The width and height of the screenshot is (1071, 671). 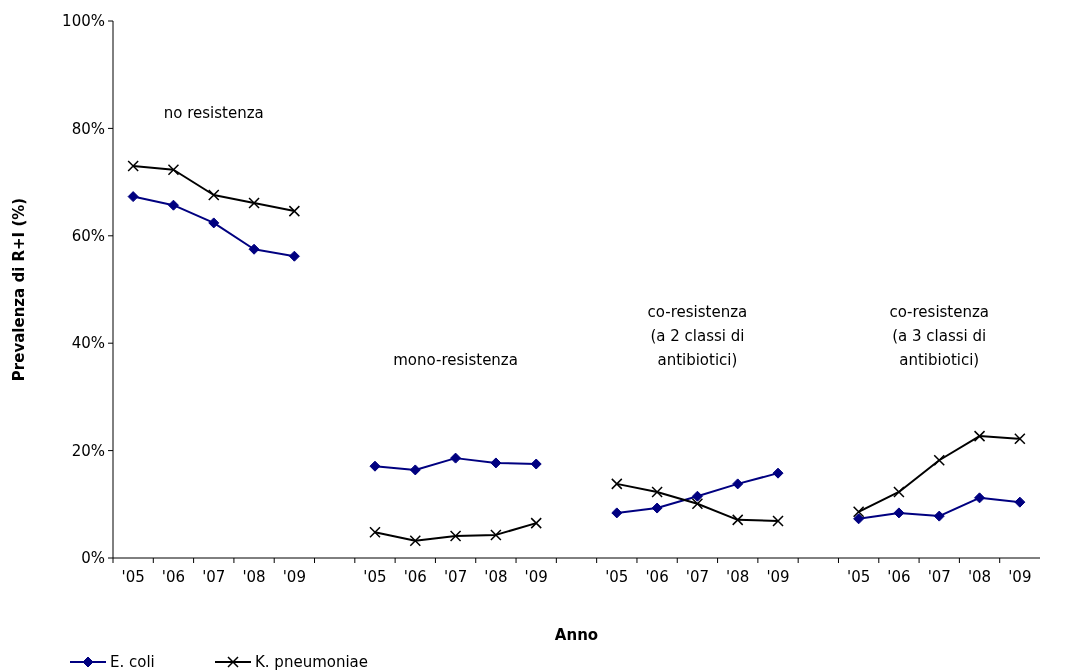 What do you see at coordinates (88, 236) in the screenshot?
I see `y-tick-label: 60%` at bounding box center [88, 236].